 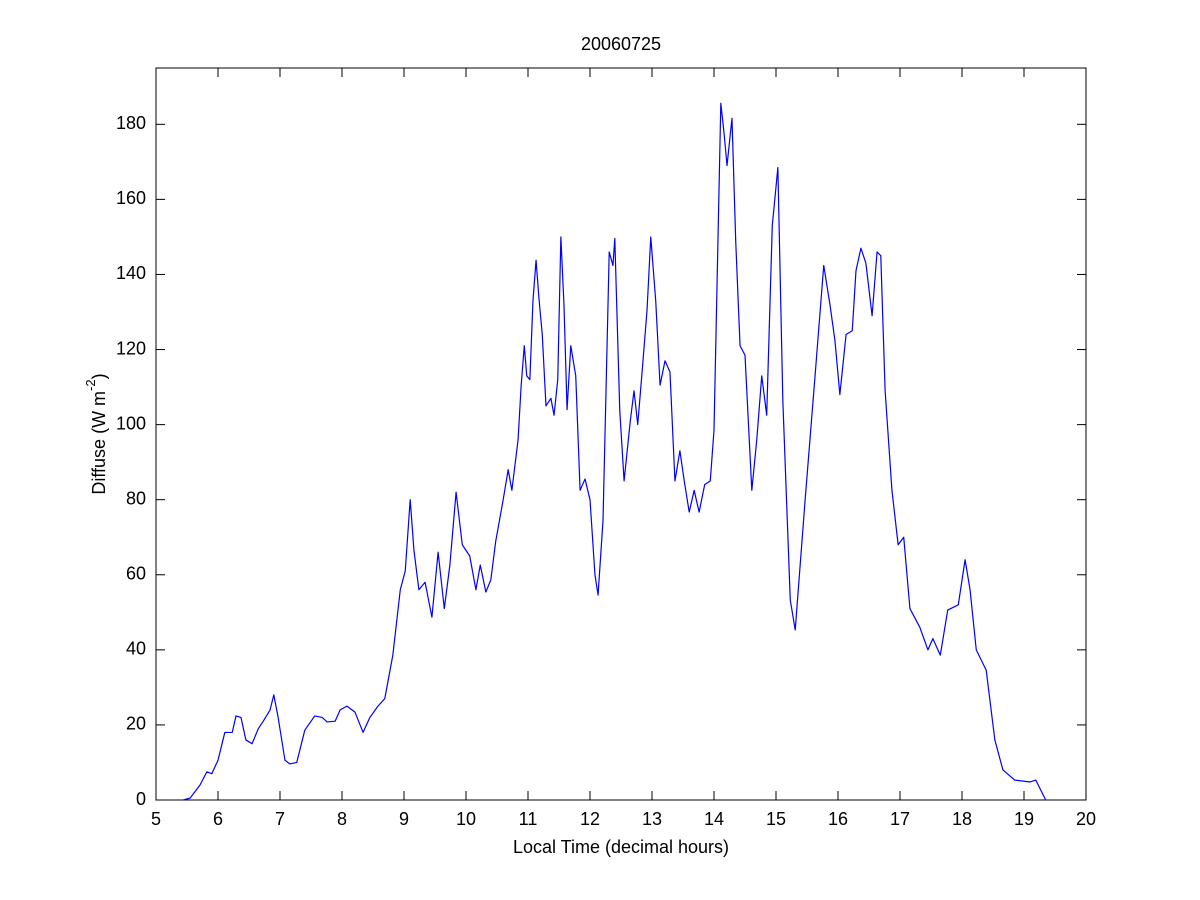 What do you see at coordinates (141, 799) in the screenshot?
I see `y-tick-label: 0` at bounding box center [141, 799].